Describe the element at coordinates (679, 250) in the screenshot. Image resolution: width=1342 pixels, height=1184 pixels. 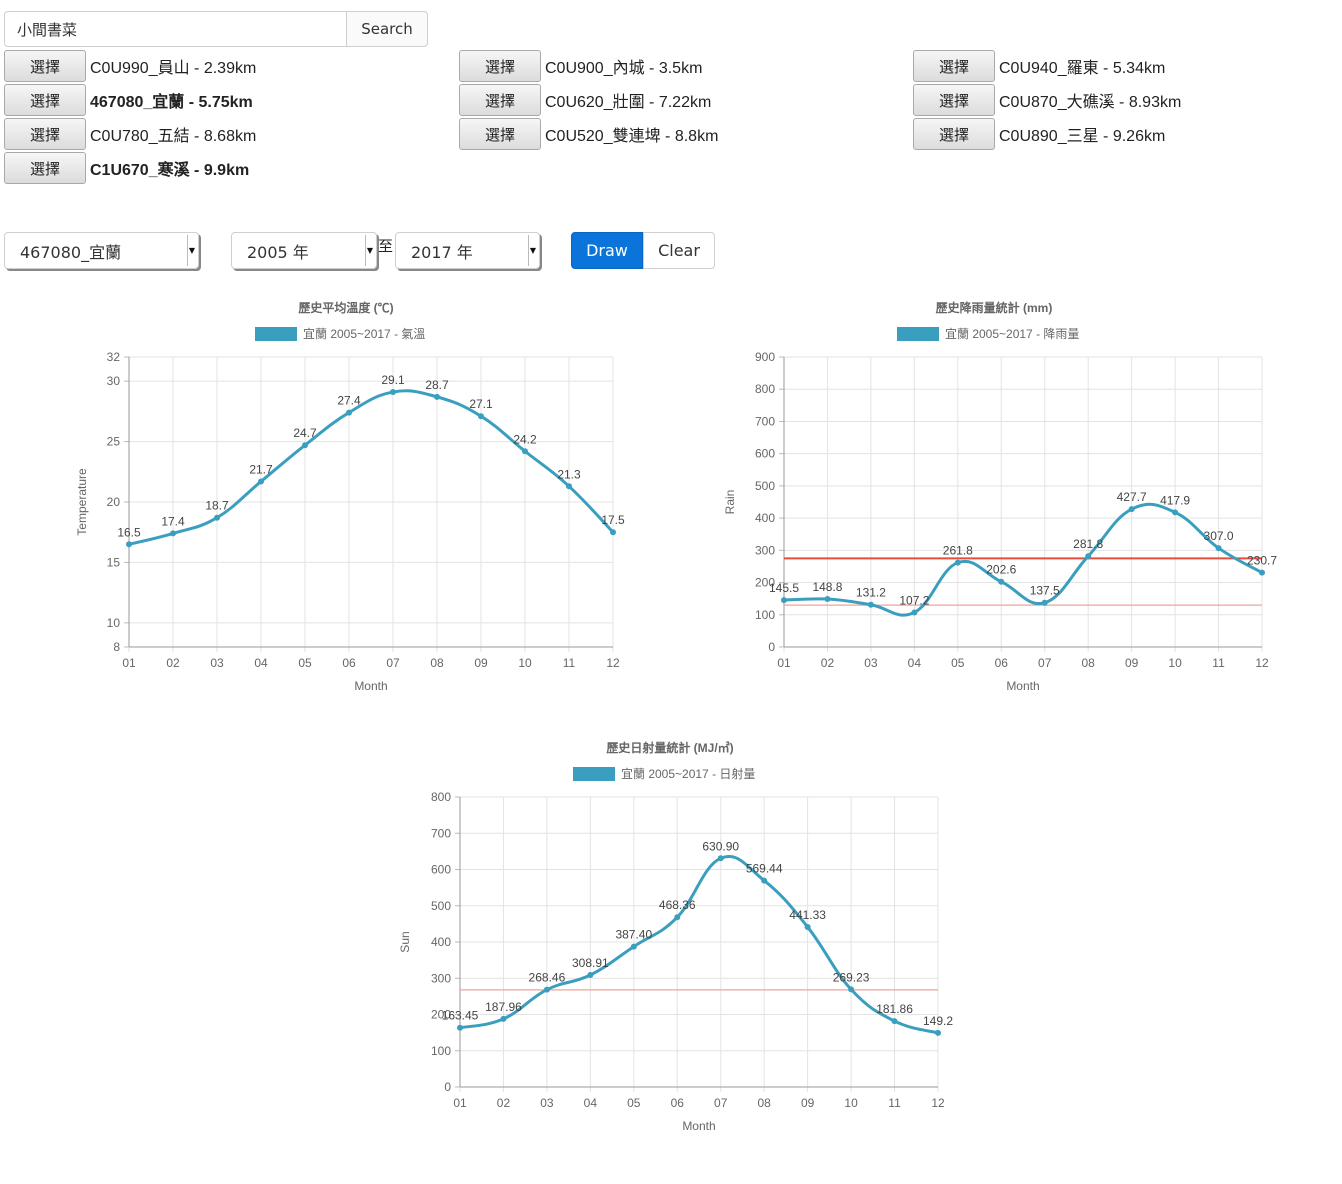
I see `clear-button: Clear` at that location.